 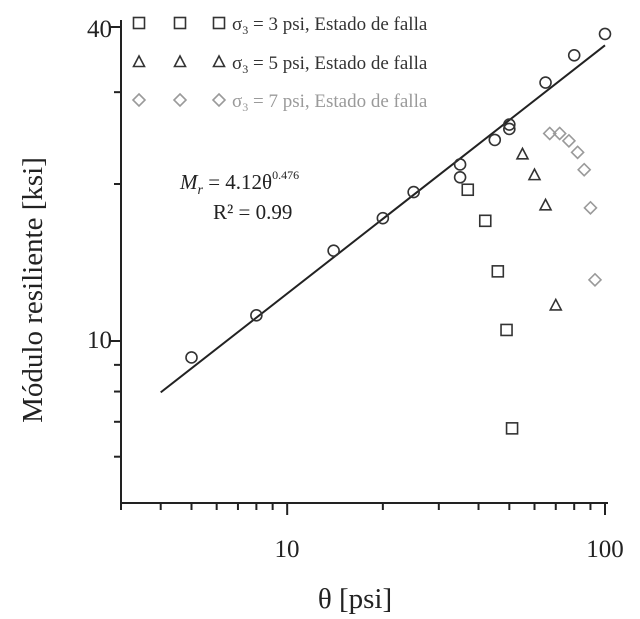 I want to click on equation-mid: = 4.12θ, so click(x=237, y=182).